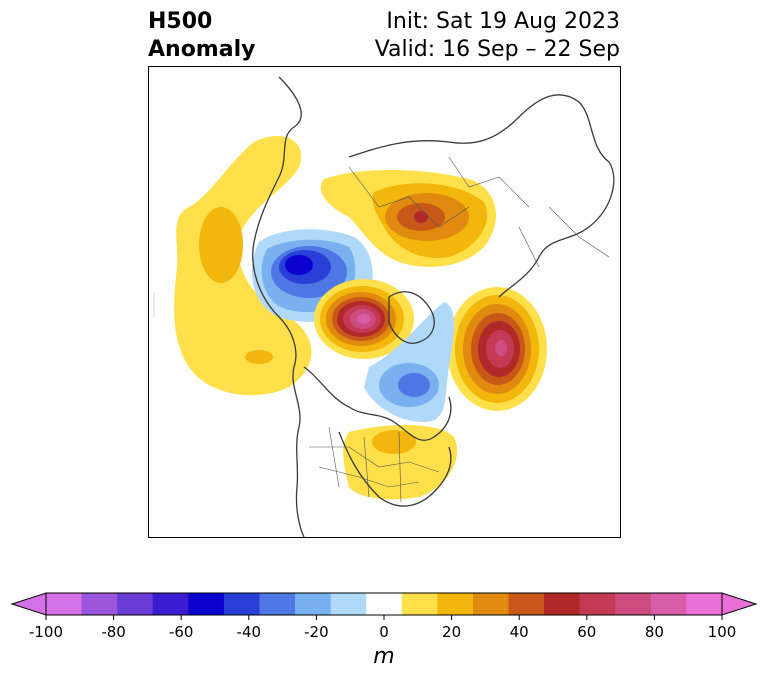 This screenshot has height=684, width=768. What do you see at coordinates (113, 632) in the screenshot?
I see `colorbar-tick-label: -80` at bounding box center [113, 632].